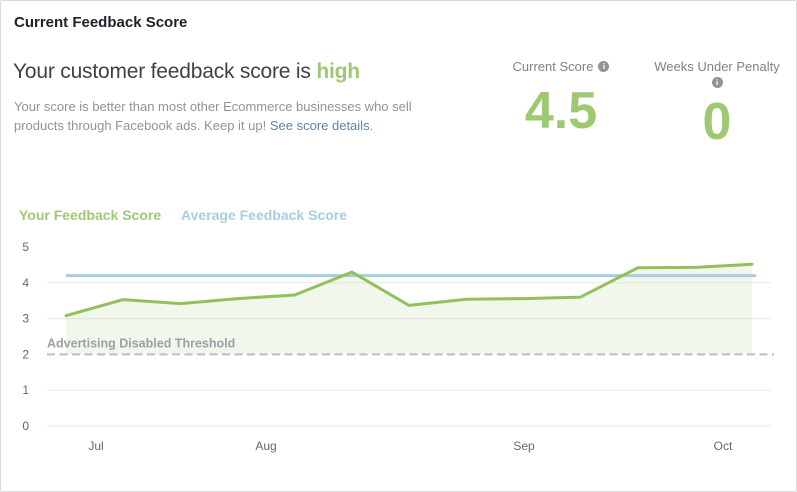 This screenshot has height=492, width=797. What do you see at coordinates (319, 125) in the screenshot?
I see `see-score-details-link: See score details` at bounding box center [319, 125].